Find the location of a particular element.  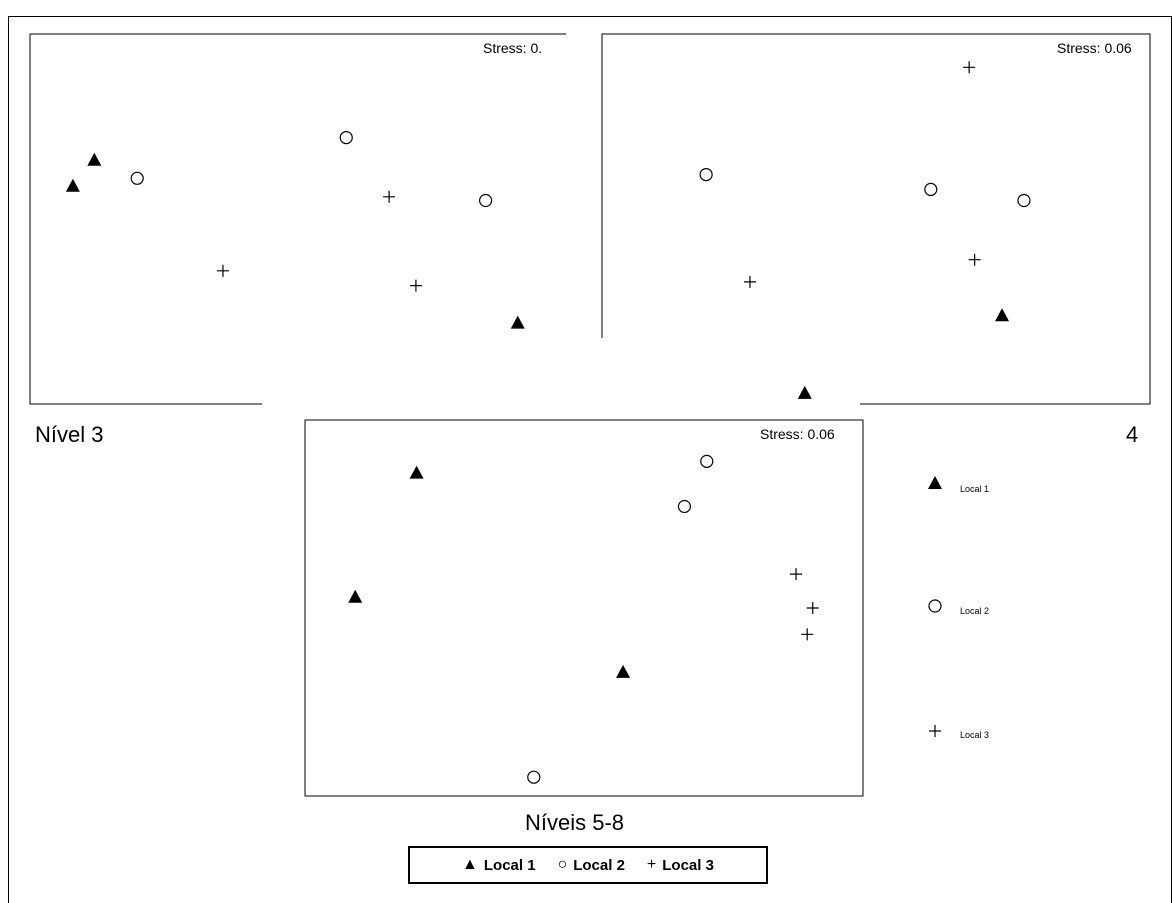

side-legend-triangle-icon is located at coordinates (935, 482).